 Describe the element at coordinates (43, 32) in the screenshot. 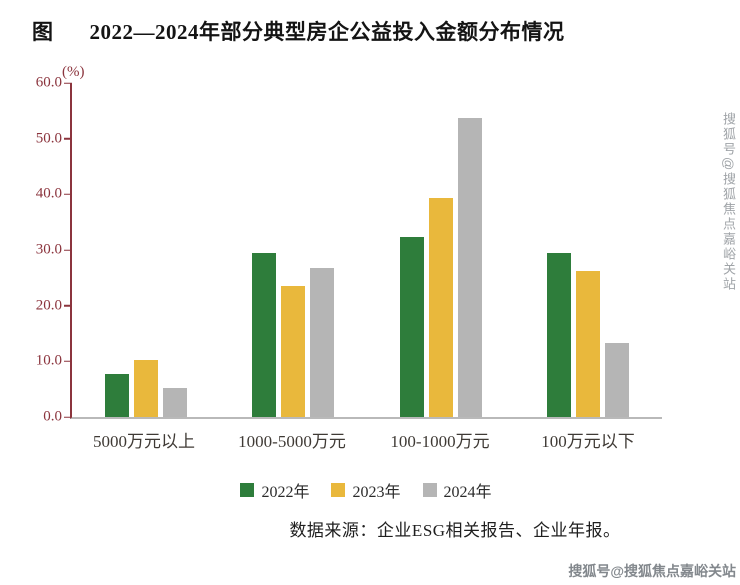

I see `chart-title-prefix: 图` at that location.